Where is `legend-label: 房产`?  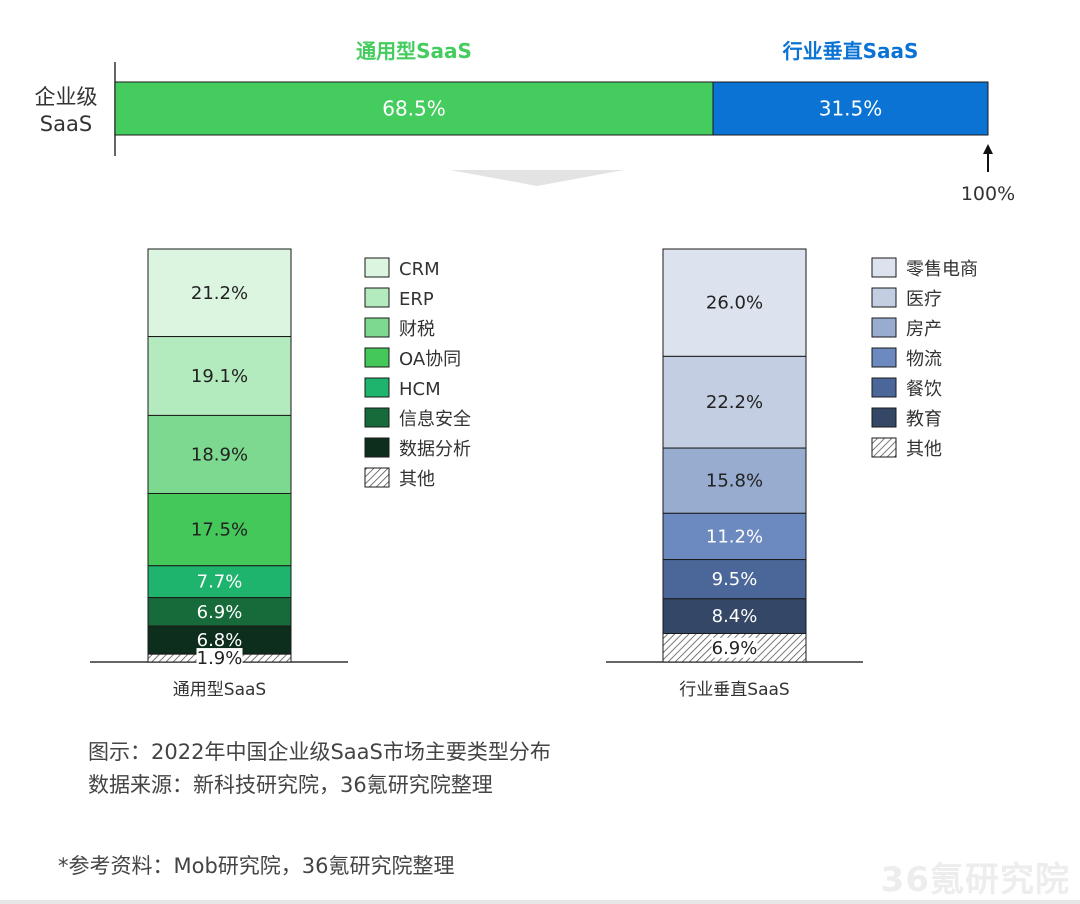
legend-label: 房产 is located at coordinates (924, 329).